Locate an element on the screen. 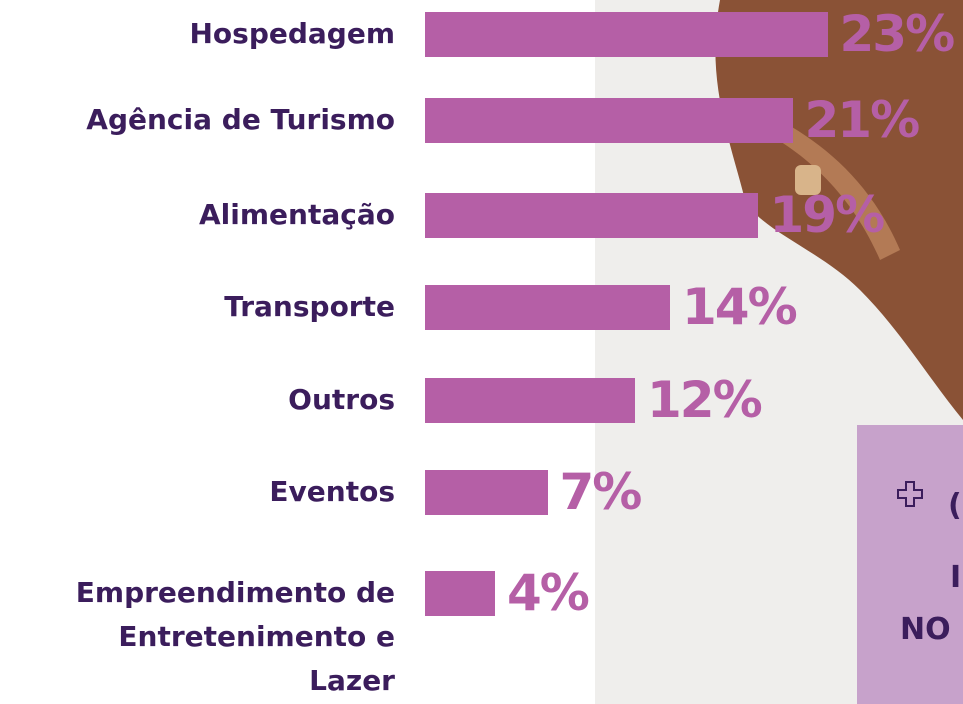 The width and height of the screenshot is (963, 704). category-label: Hospedagem is located at coordinates (292, 33).